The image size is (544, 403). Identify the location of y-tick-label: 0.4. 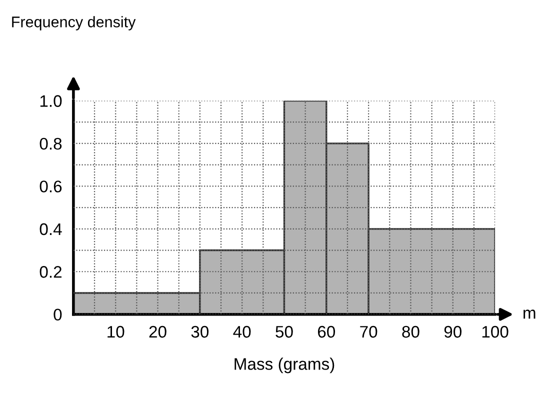
(51, 229).